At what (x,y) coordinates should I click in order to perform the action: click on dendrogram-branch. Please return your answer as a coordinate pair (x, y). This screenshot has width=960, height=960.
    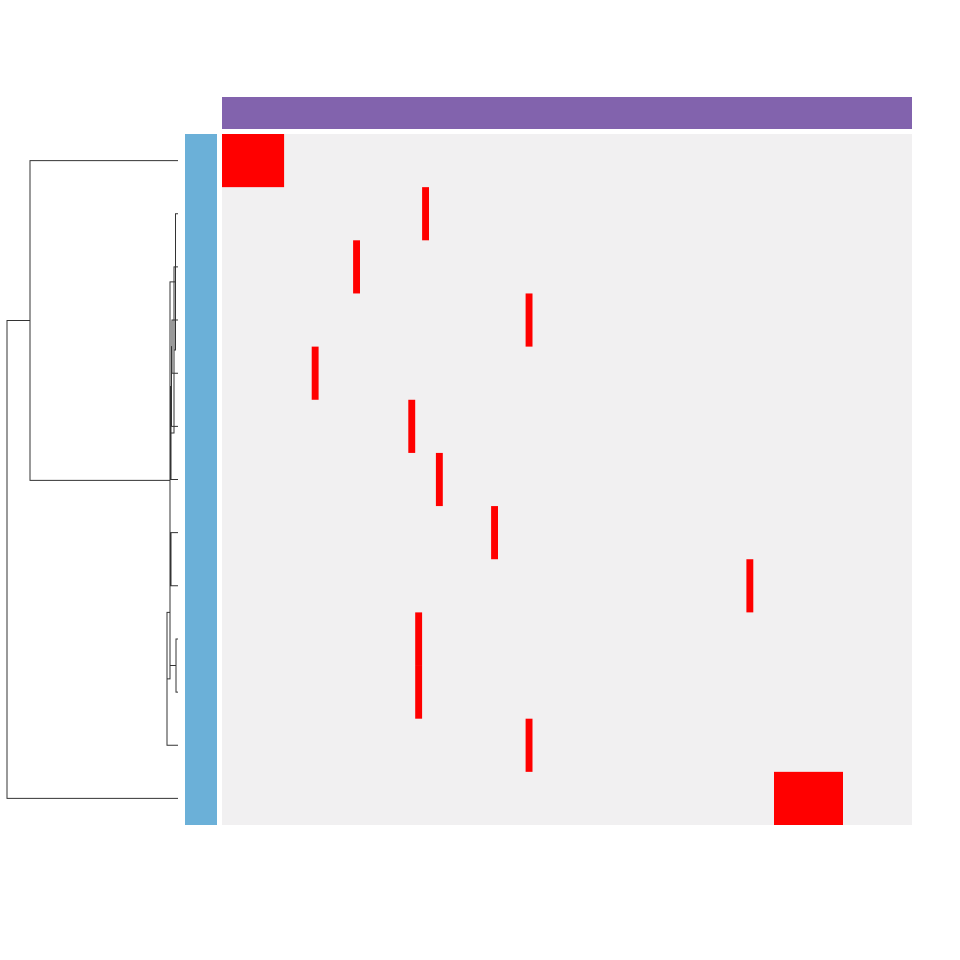
    Looking at the image, I should click on (92, 559).